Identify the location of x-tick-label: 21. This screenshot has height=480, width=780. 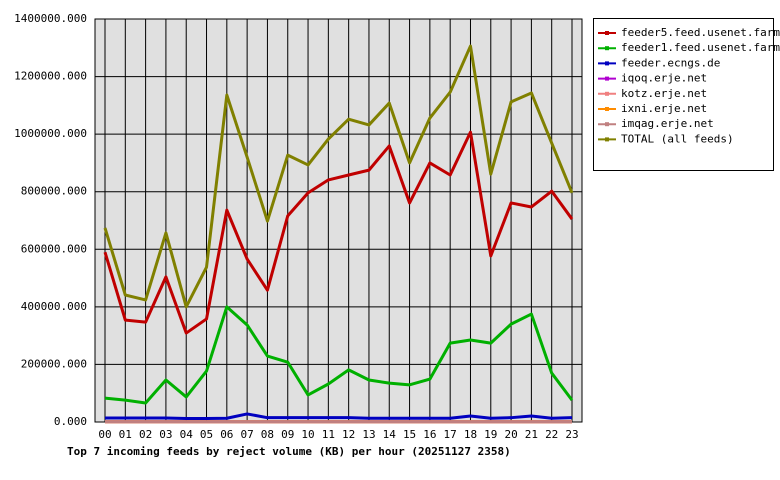
(531, 434).